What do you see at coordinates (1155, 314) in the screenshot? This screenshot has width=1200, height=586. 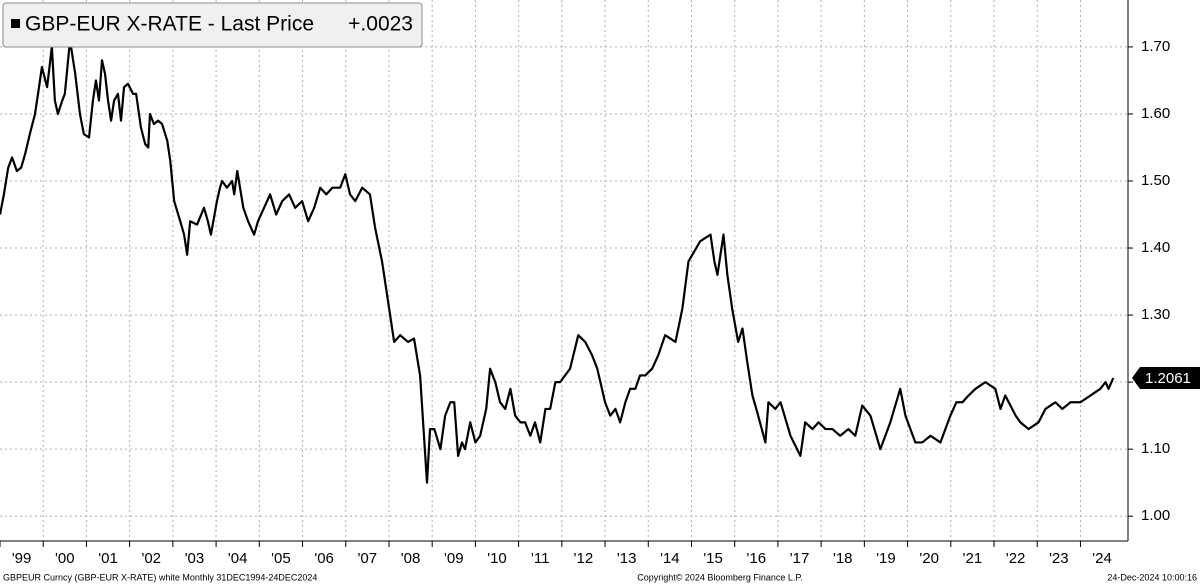 I see `y-tick-label: 1.30` at bounding box center [1155, 314].